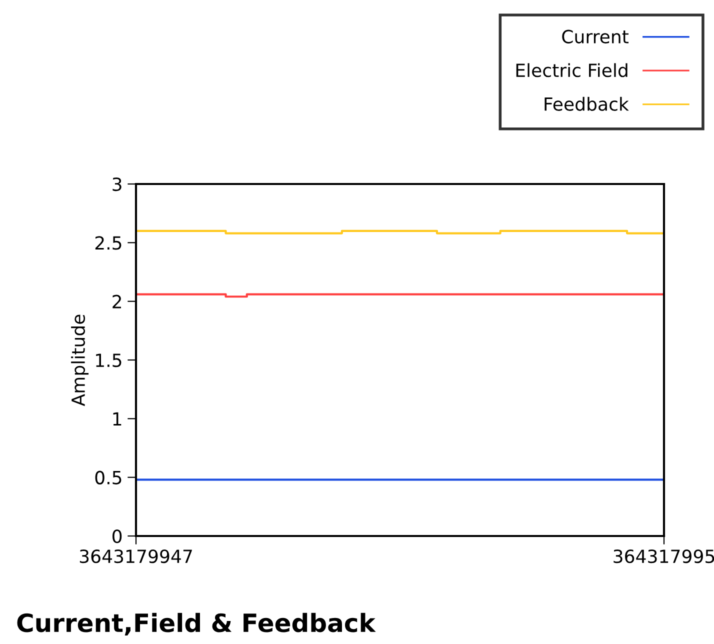 The image size is (714, 644). Describe the element at coordinates (586, 103) in the screenshot. I see `legend-label: Feedback` at that location.